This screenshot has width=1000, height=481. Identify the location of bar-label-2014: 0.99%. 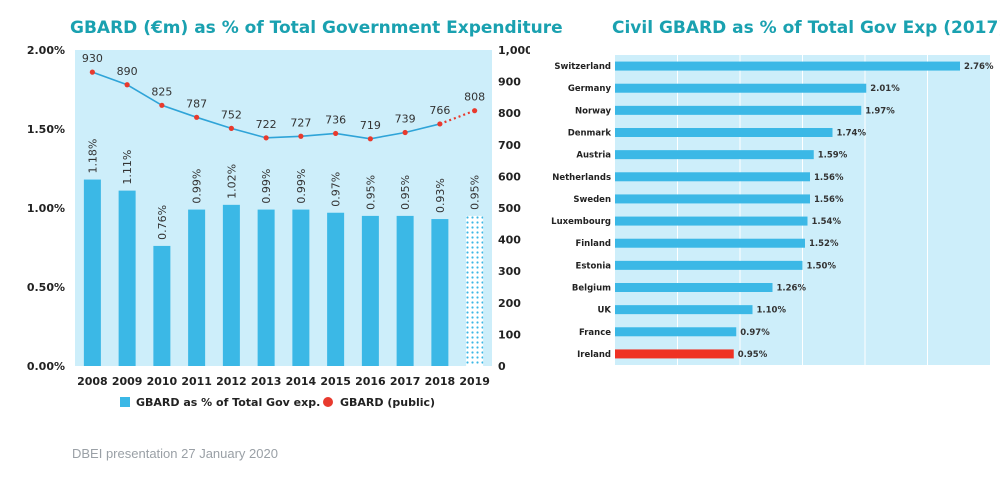
(301, 186).